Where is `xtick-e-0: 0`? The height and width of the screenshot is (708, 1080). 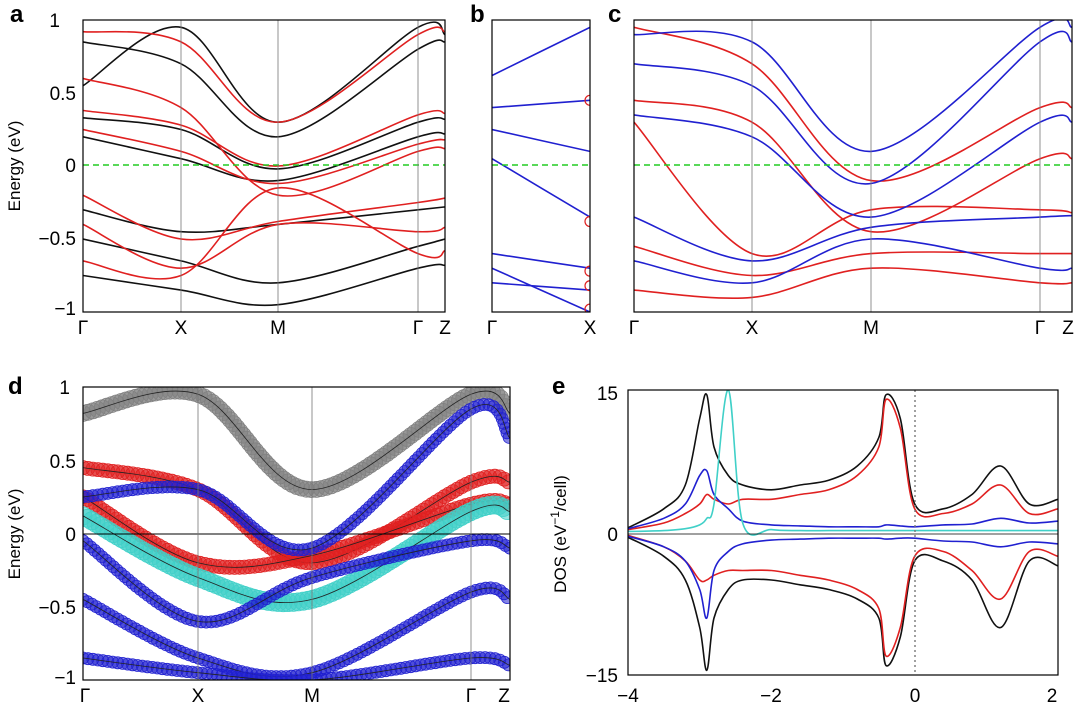 xtick-e-0: 0 is located at coordinates (915, 696).